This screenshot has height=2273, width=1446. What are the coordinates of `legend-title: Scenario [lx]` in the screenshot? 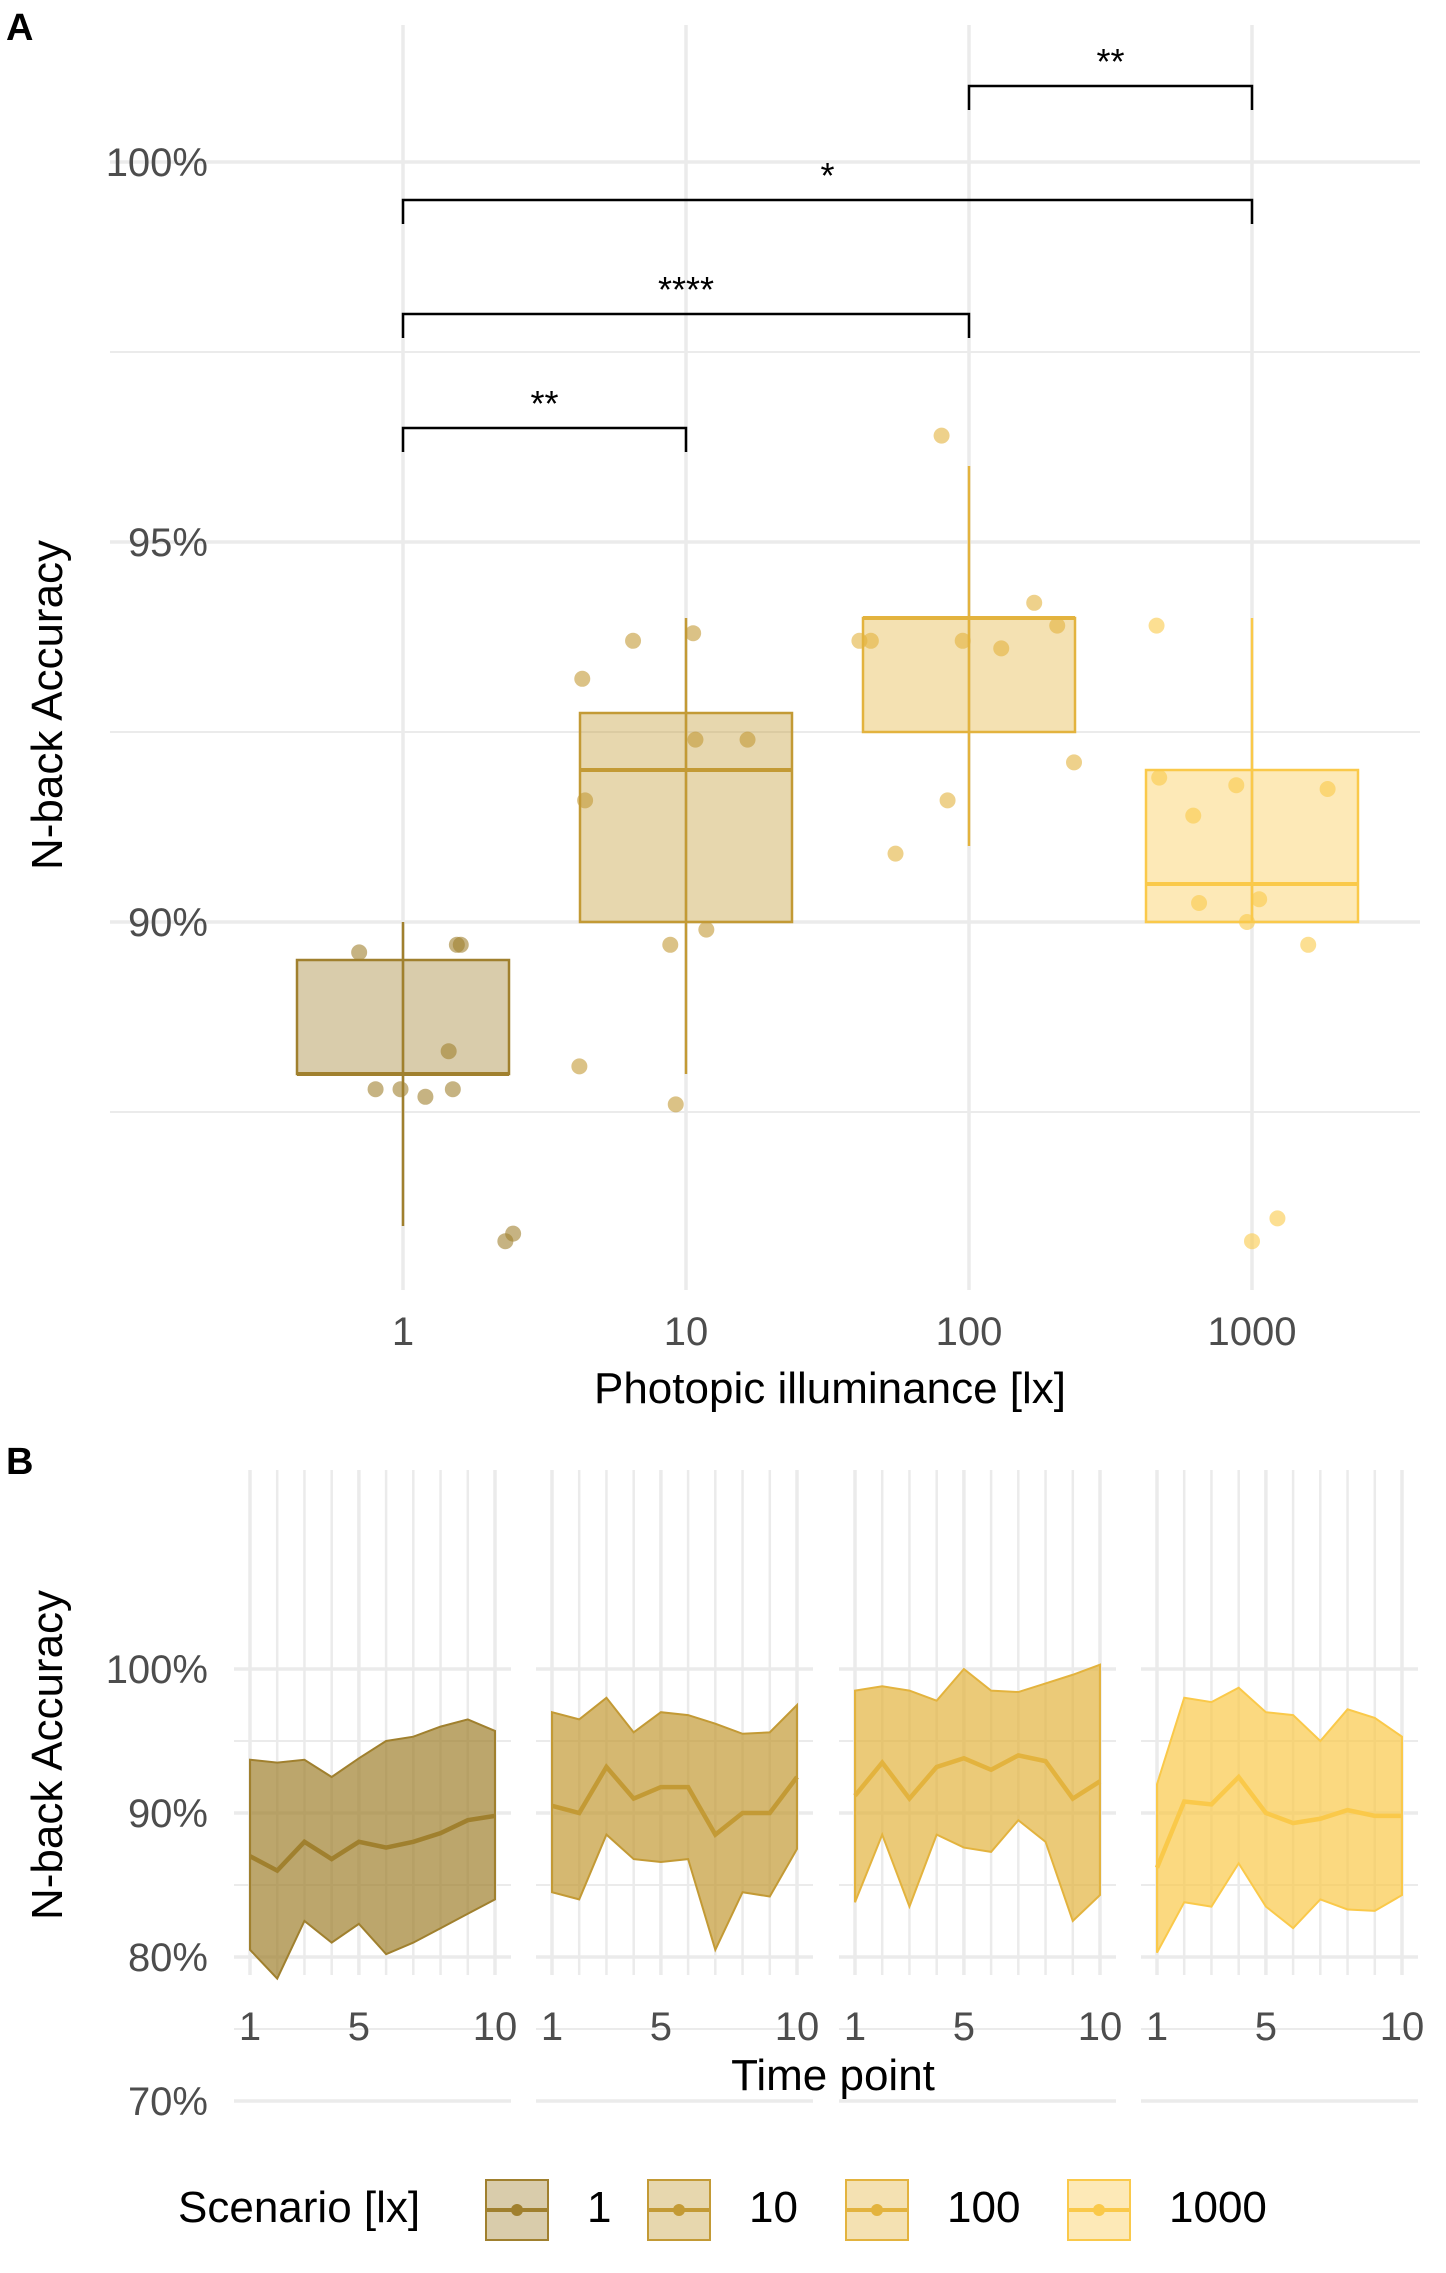 It's located at (299, 2207).